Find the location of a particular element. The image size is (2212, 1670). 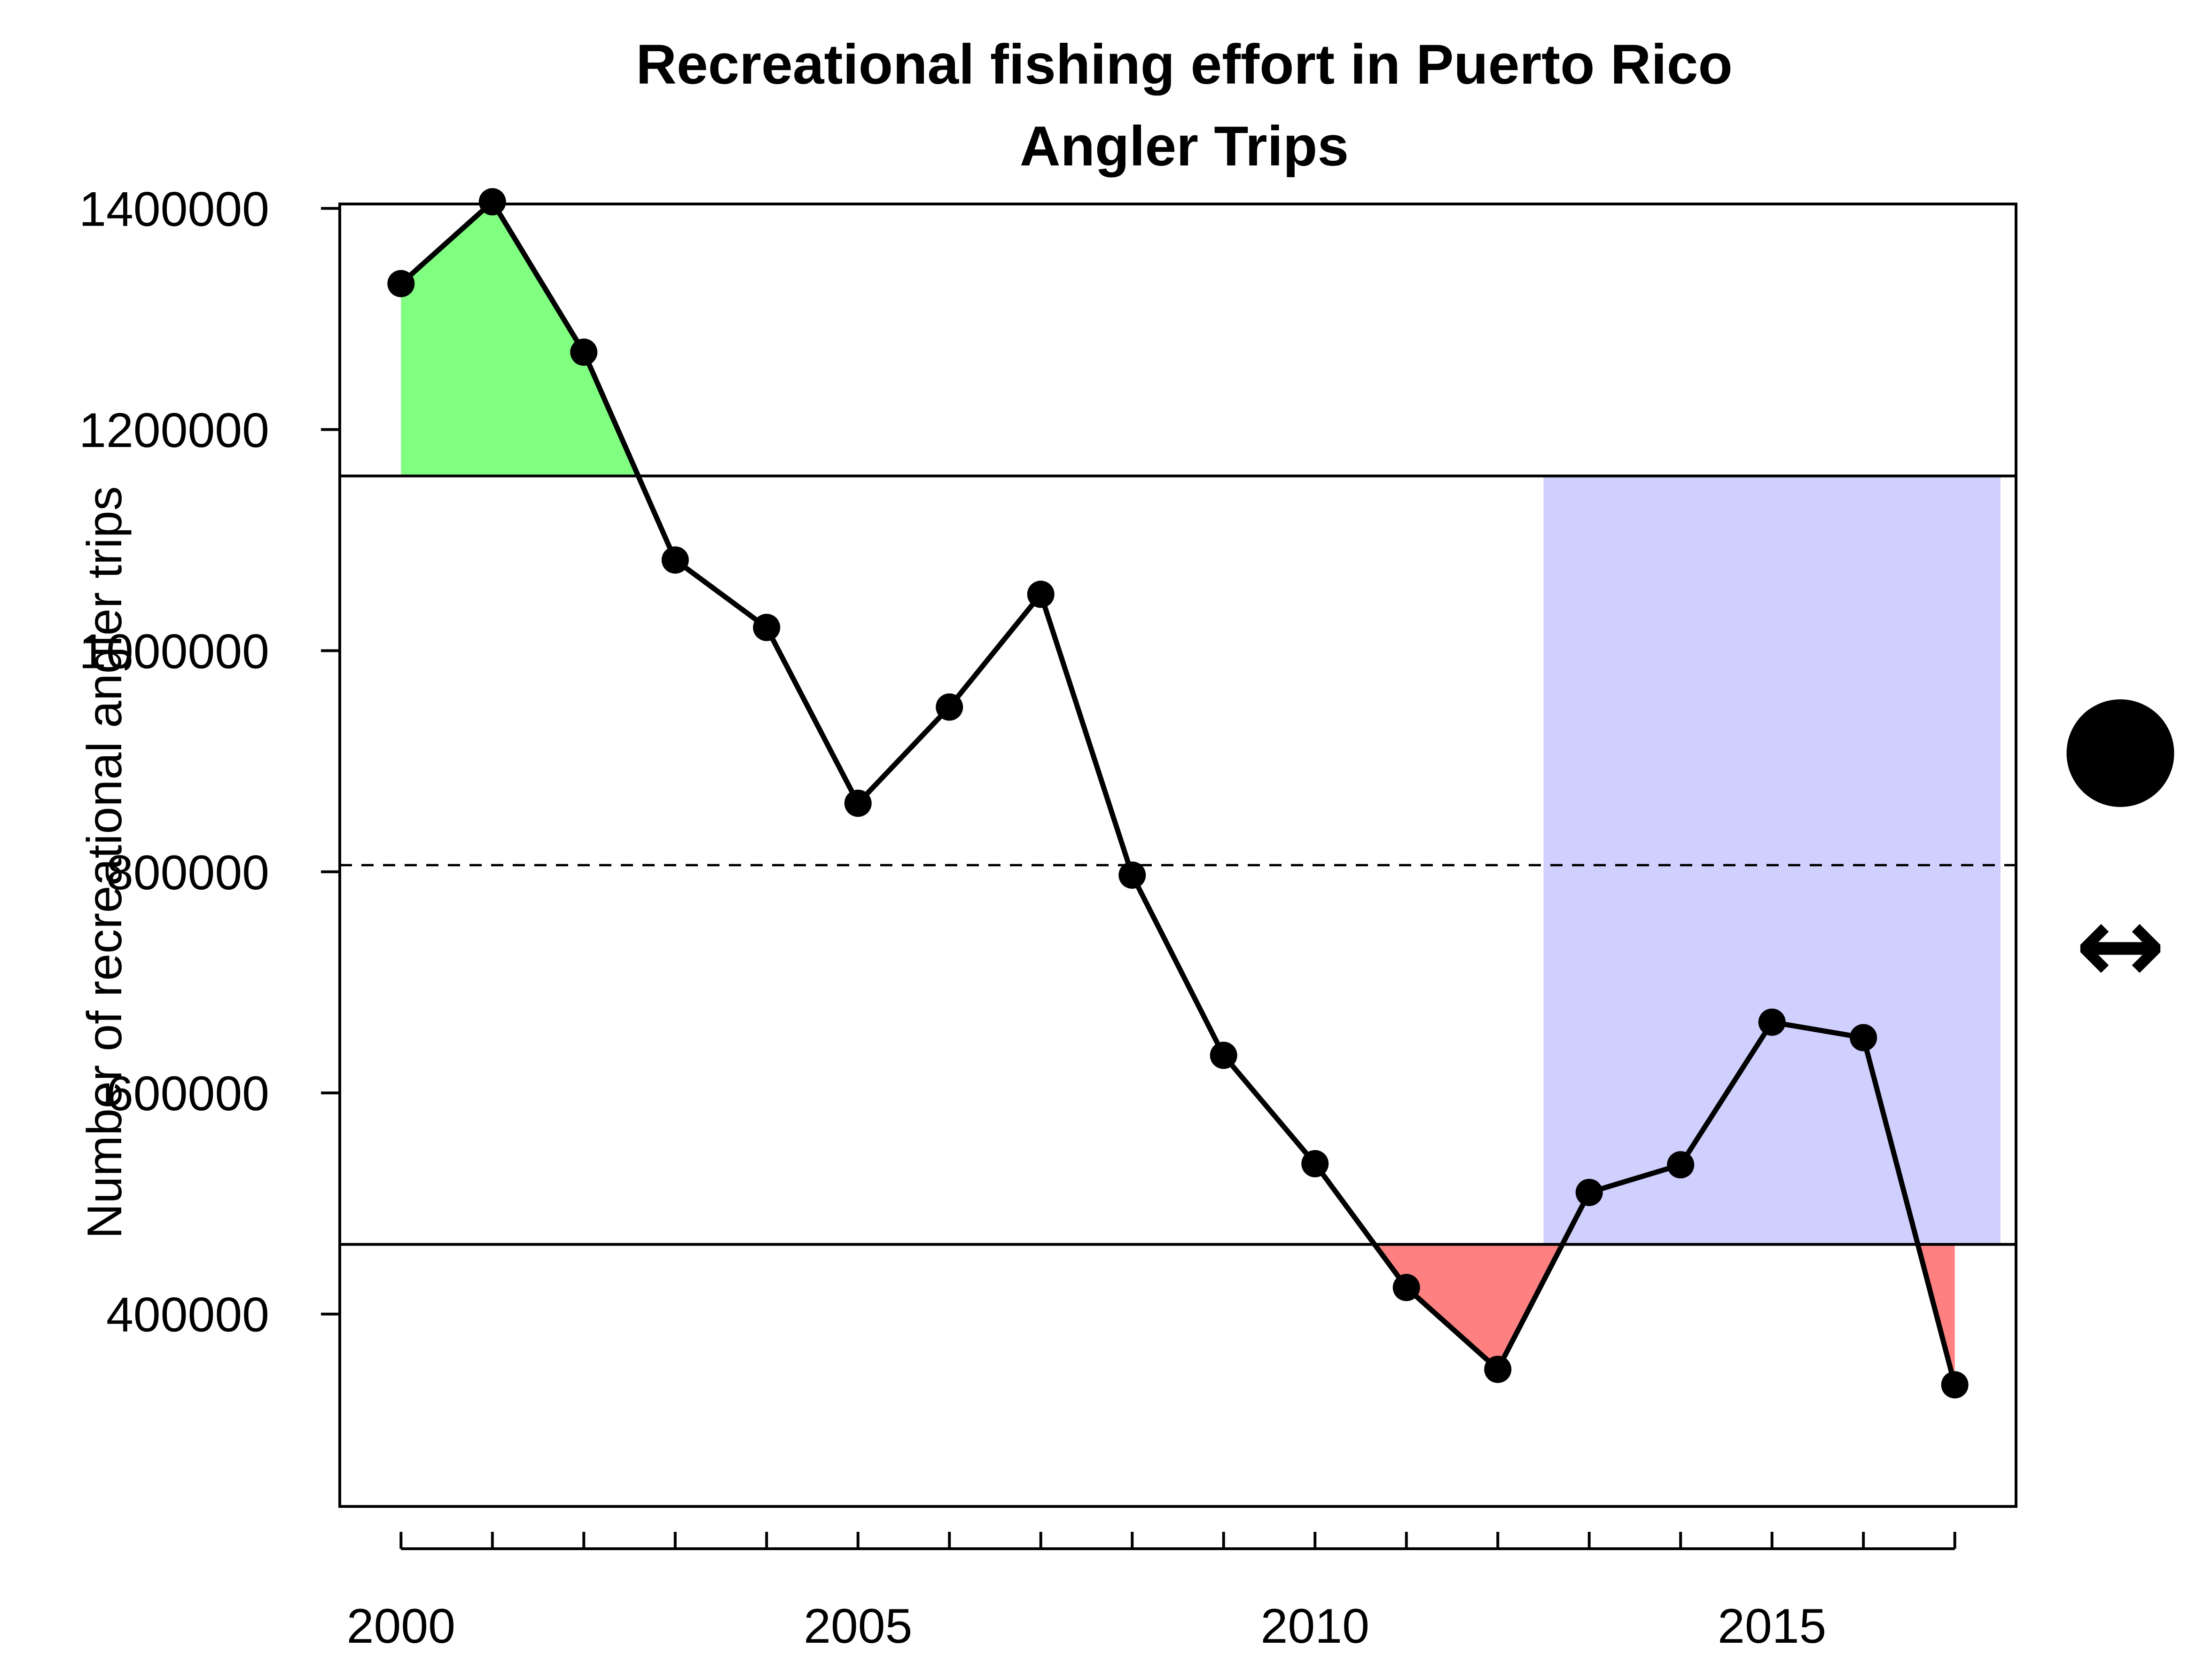

x-tick-label: 2000 is located at coordinates (401, 1627).